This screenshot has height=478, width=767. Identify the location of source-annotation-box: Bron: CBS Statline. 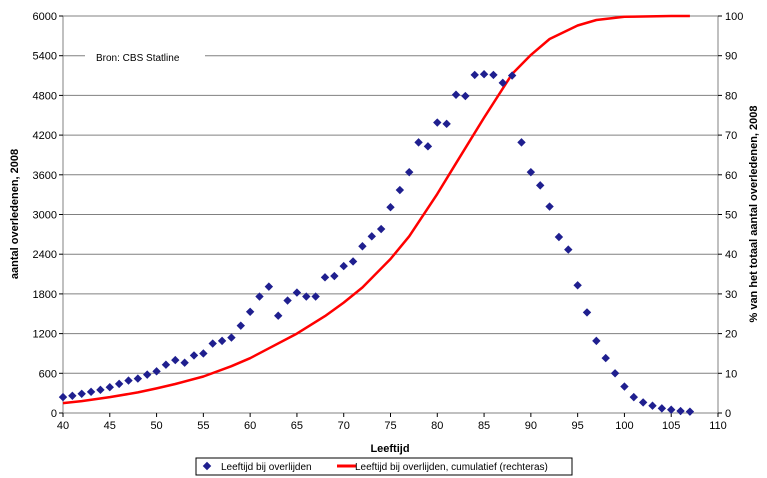
(145, 57).